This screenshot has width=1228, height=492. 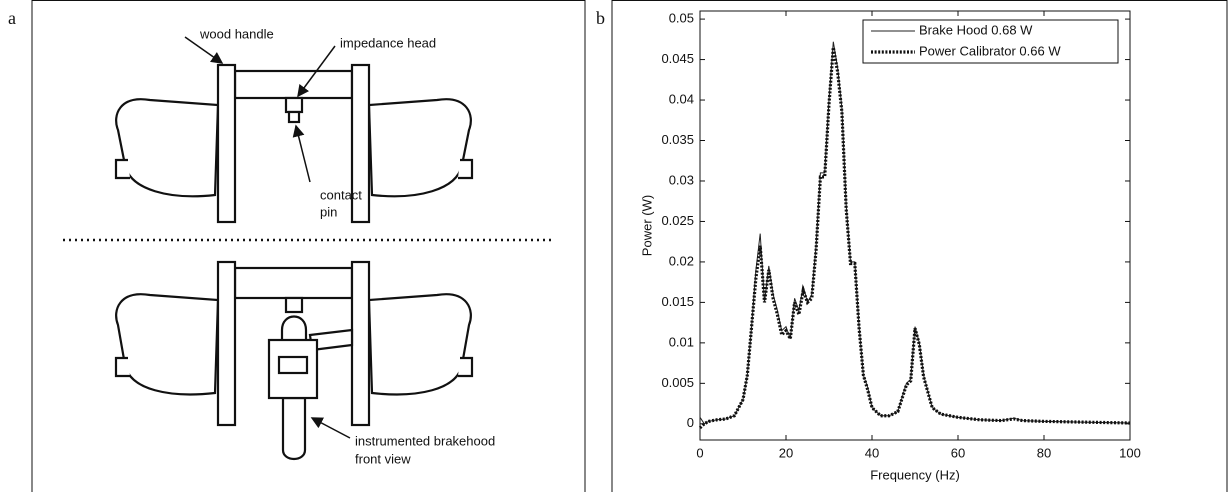 I want to click on y-tick-label: 0.015, so click(x=677, y=301).